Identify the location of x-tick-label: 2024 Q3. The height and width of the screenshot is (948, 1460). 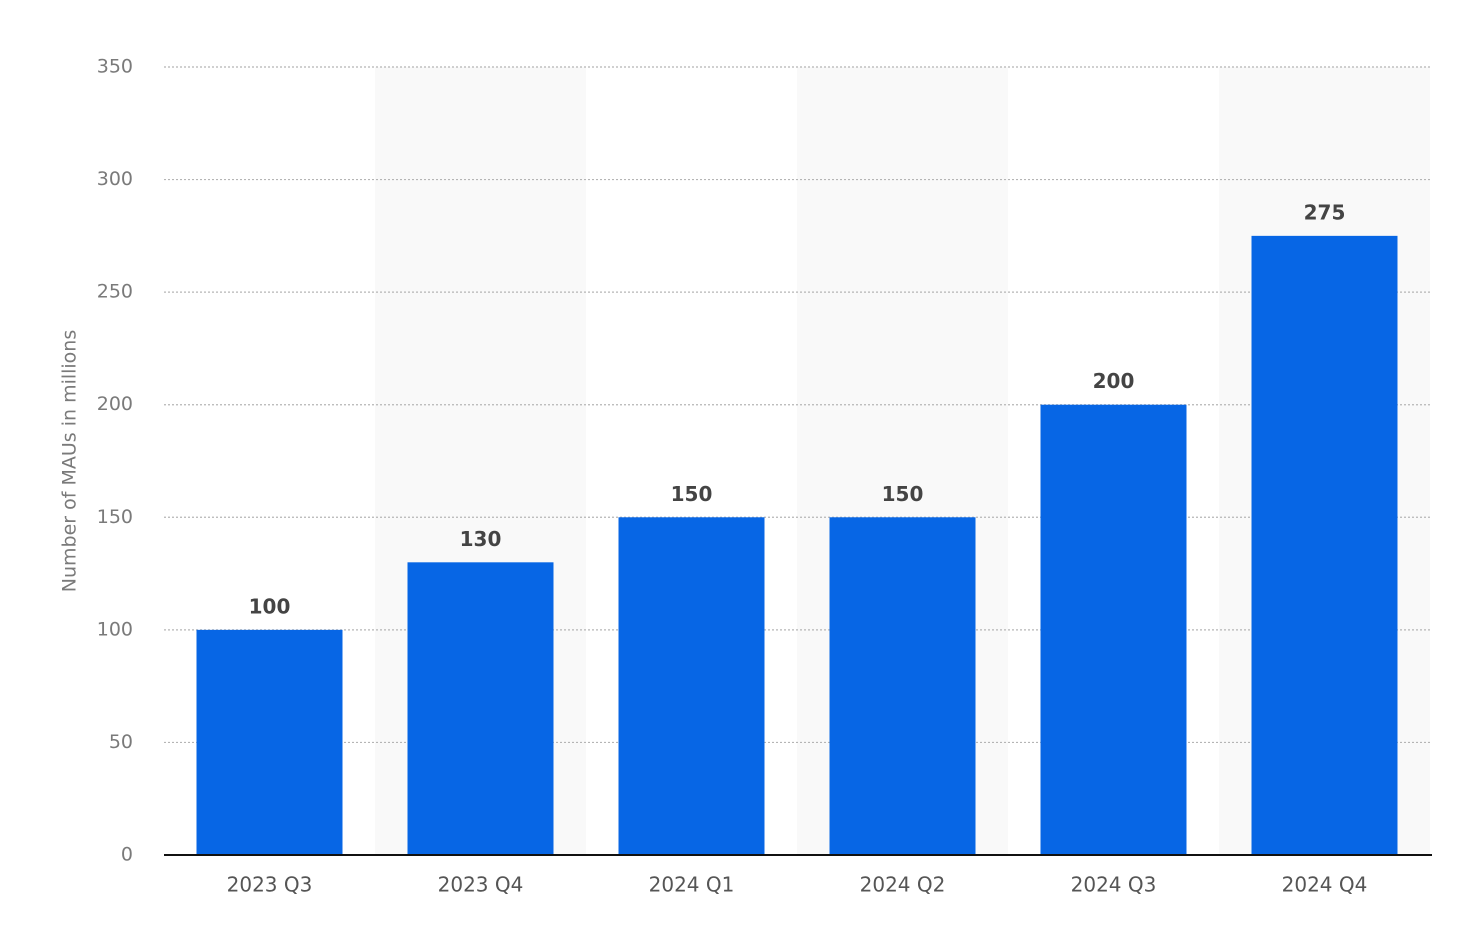
(1114, 885).